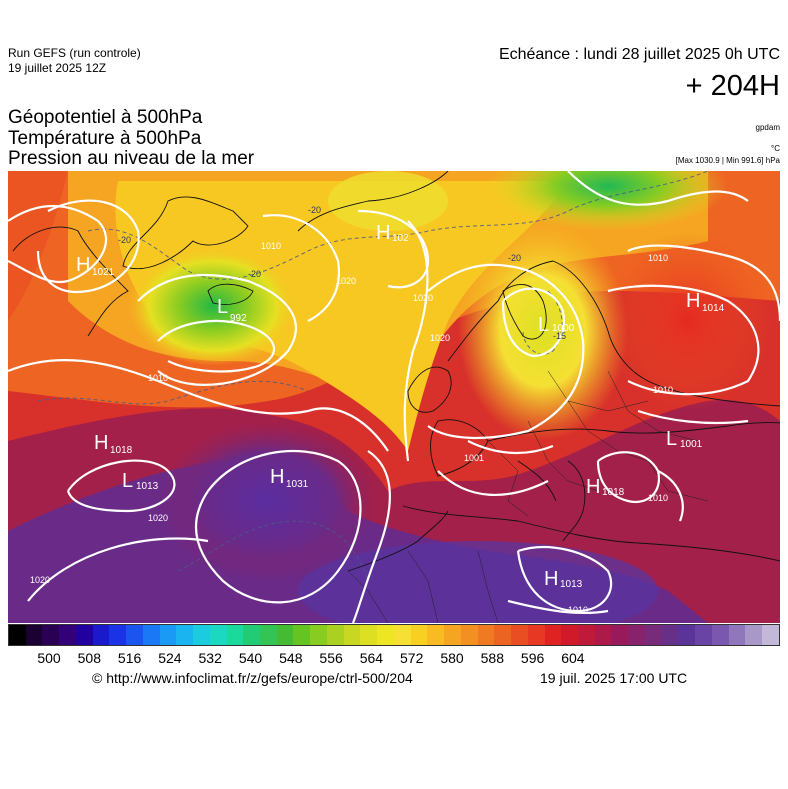 This screenshot has width=788, height=789. What do you see at coordinates (412, 658) in the screenshot?
I see `colorbar-tick-label: 572` at bounding box center [412, 658].